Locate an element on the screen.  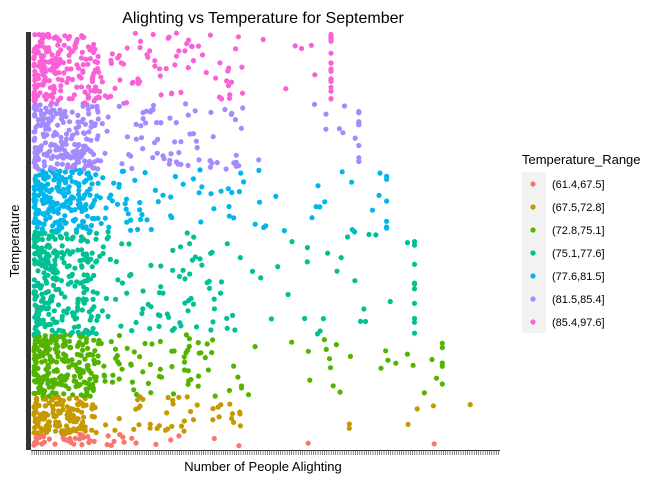
legend-label: (67.5,72.8] is located at coordinates (578, 208).